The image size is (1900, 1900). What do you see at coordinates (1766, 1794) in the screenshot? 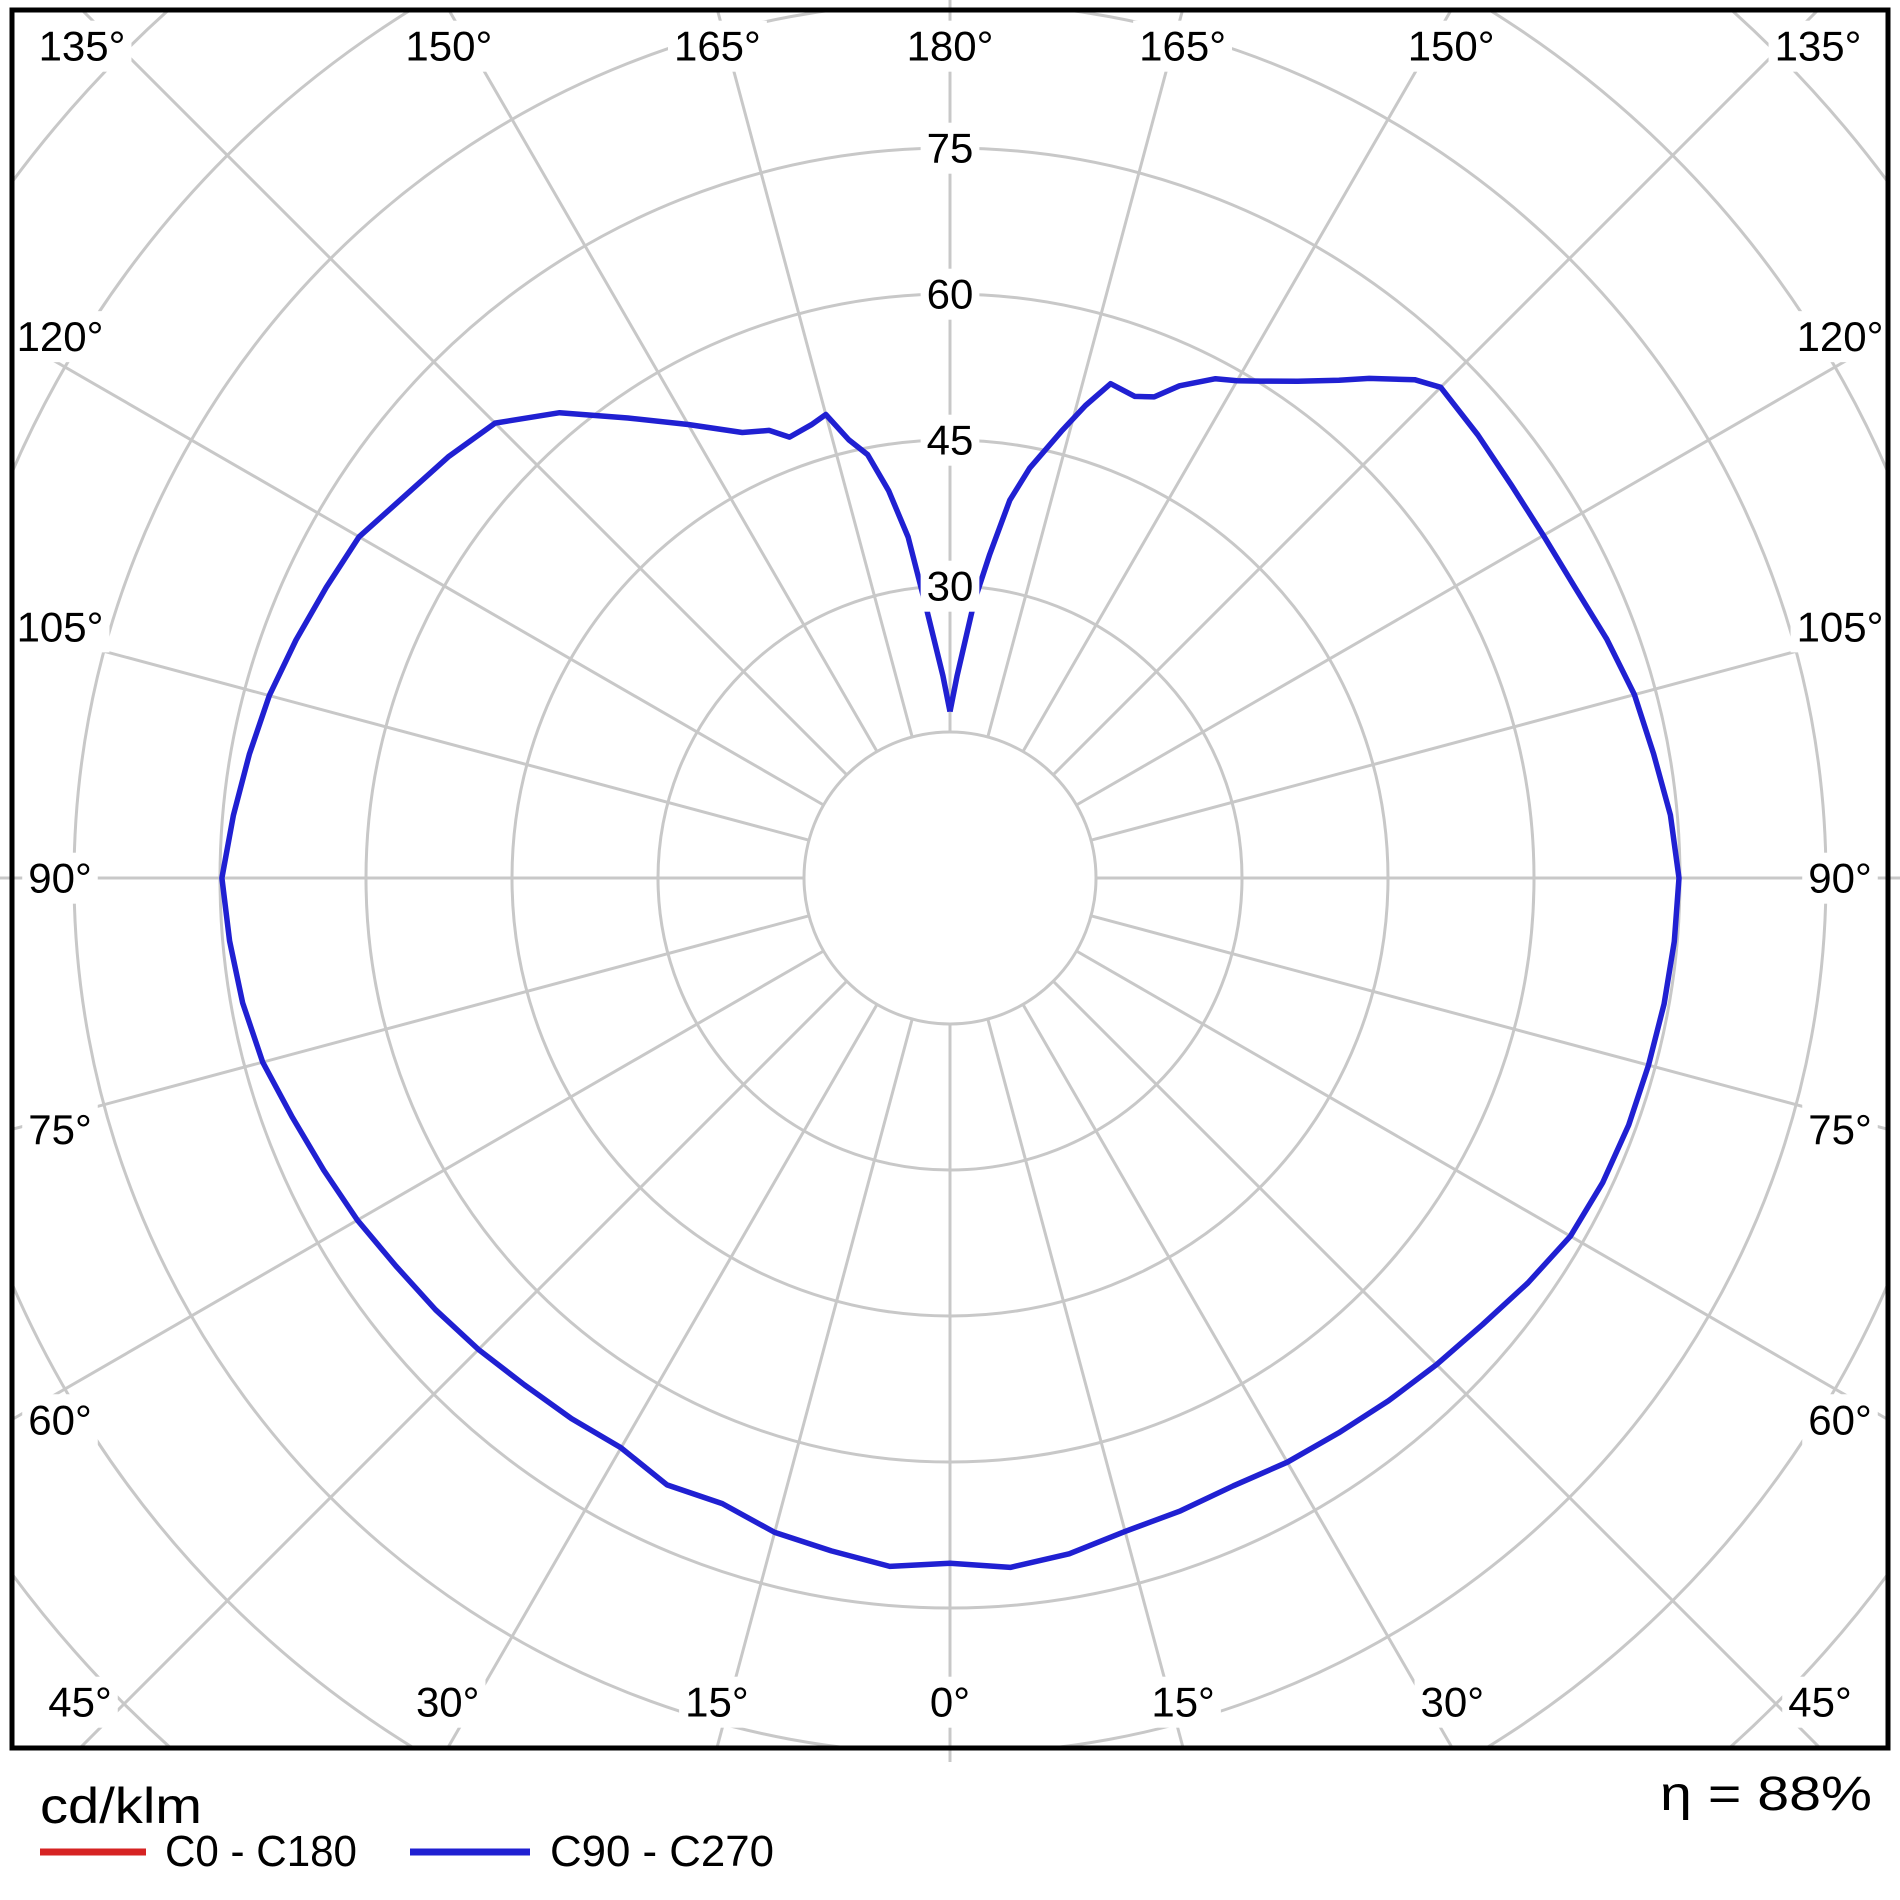
I see `efficiency-label: η = 88%` at bounding box center [1766, 1794].